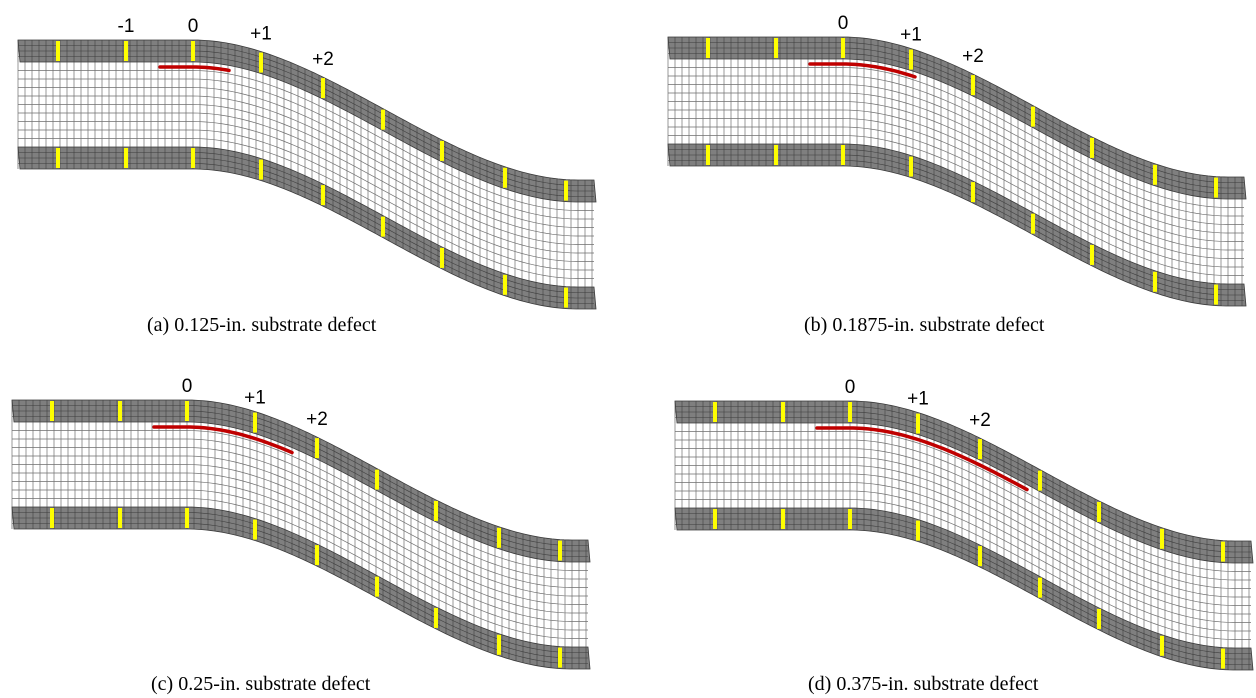 The height and width of the screenshot is (698, 1256). I want to click on caption-a: (a) 0.125-in. substrate defect, so click(262, 325).